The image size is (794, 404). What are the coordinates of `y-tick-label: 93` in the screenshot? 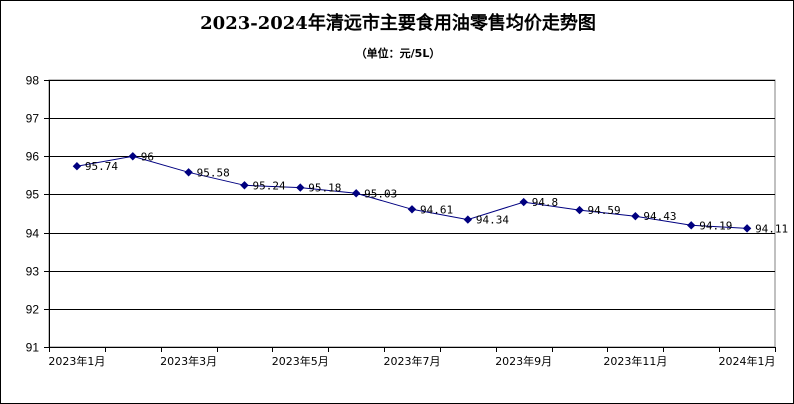 It's located at (33, 272).